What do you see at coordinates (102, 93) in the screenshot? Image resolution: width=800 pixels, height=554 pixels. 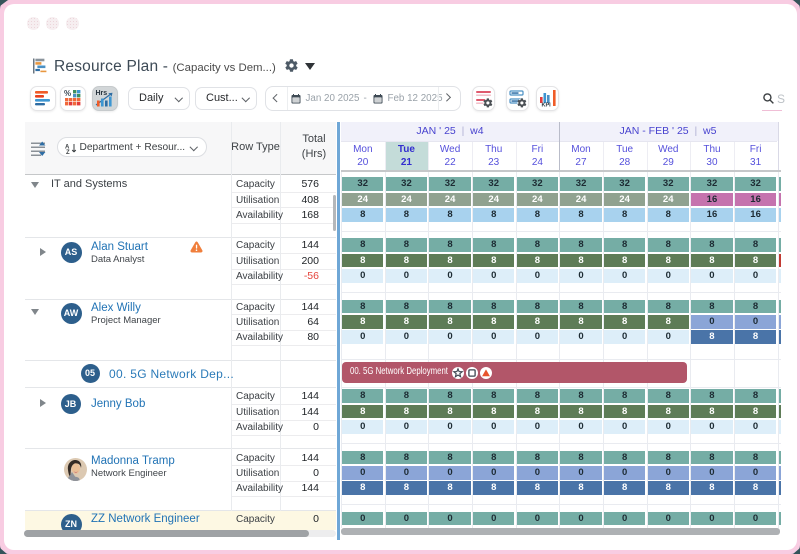 I see `svg-text: Hrs` at bounding box center [102, 93].